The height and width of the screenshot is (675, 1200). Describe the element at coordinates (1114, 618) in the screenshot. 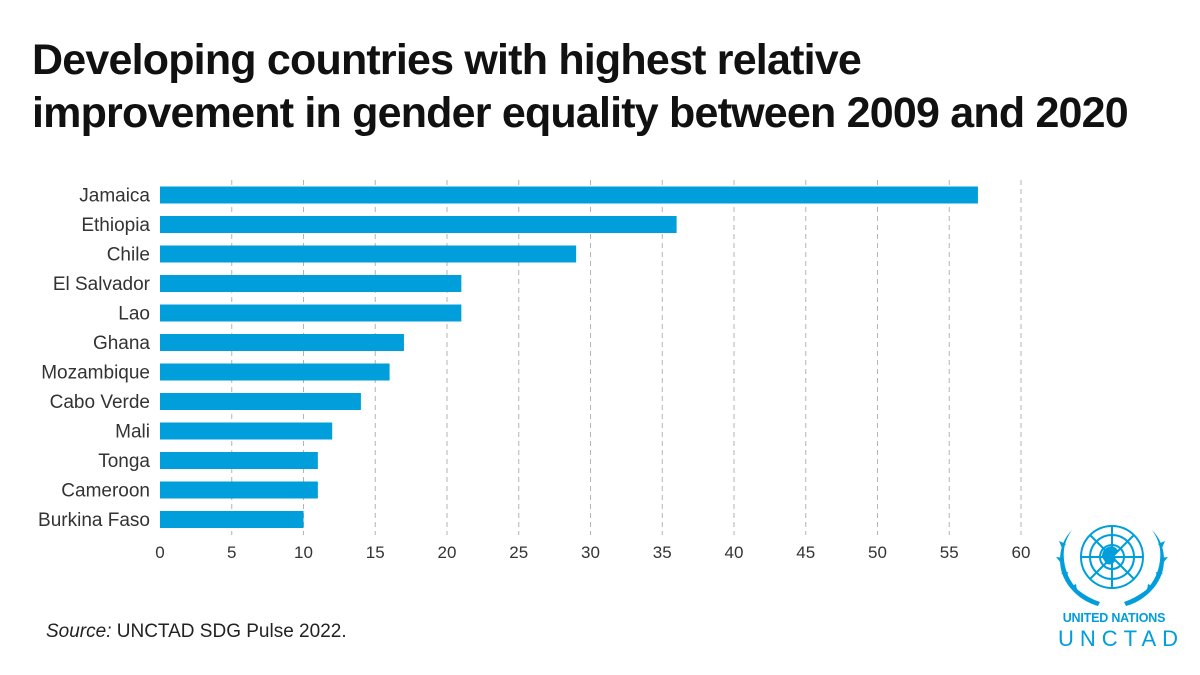

I see `logo-text-united-nations: UNITED NATIONS` at that location.